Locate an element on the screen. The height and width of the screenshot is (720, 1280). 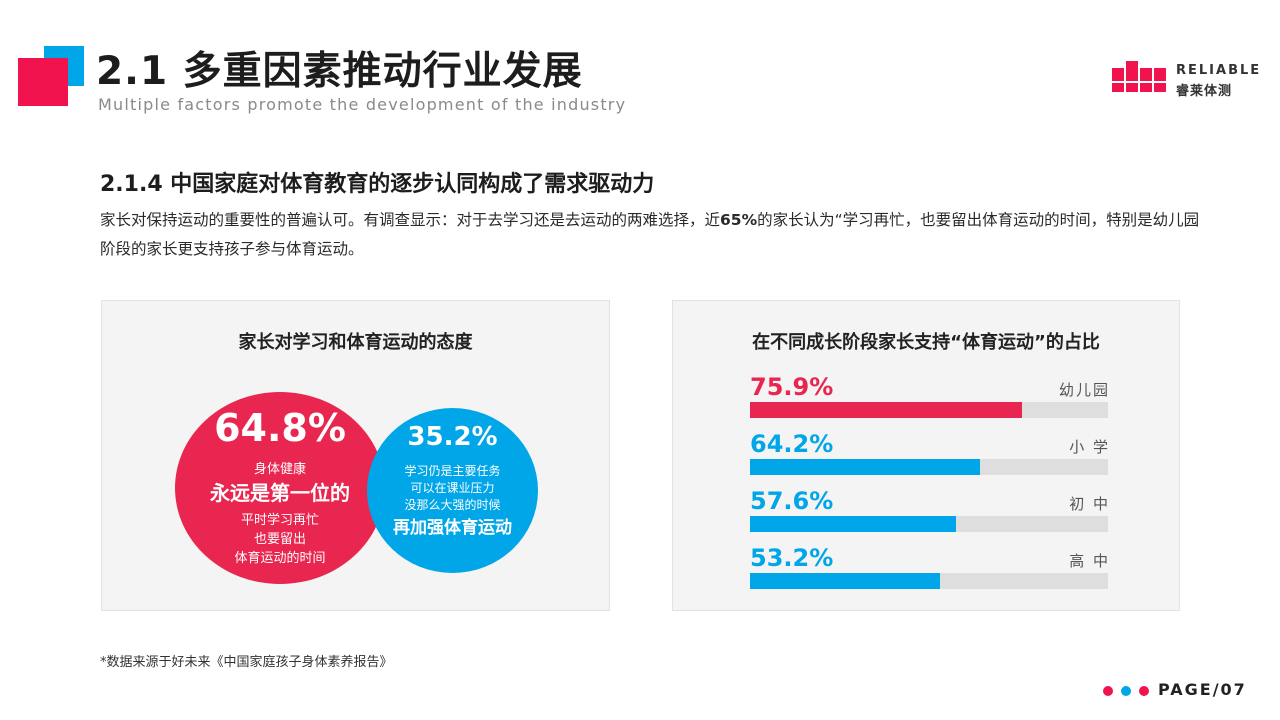
health-first-line4: 也要留出 is located at coordinates (279, 539).